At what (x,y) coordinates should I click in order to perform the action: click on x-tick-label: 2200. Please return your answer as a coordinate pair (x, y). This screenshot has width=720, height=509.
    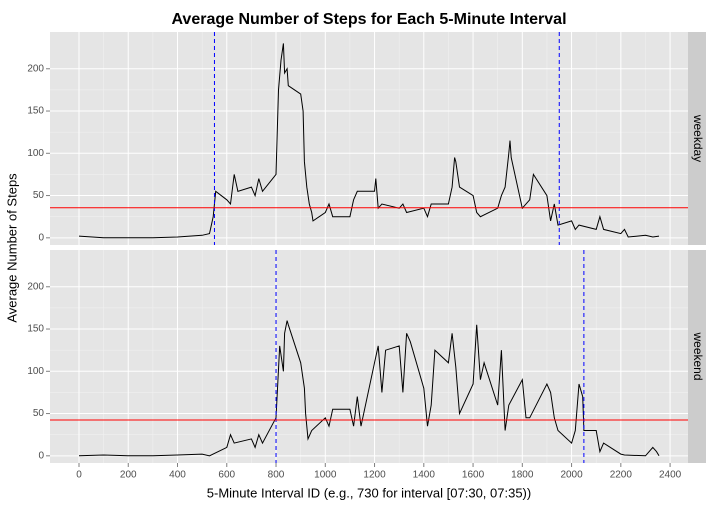
    Looking at the image, I should click on (621, 475).